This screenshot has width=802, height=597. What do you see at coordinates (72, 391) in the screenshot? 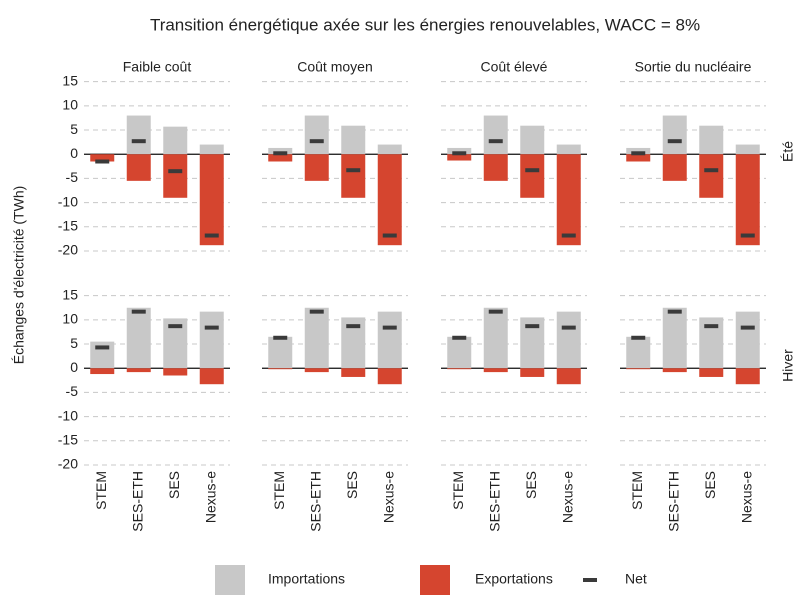
I see `y-tick-label: -5` at bounding box center [72, 391].